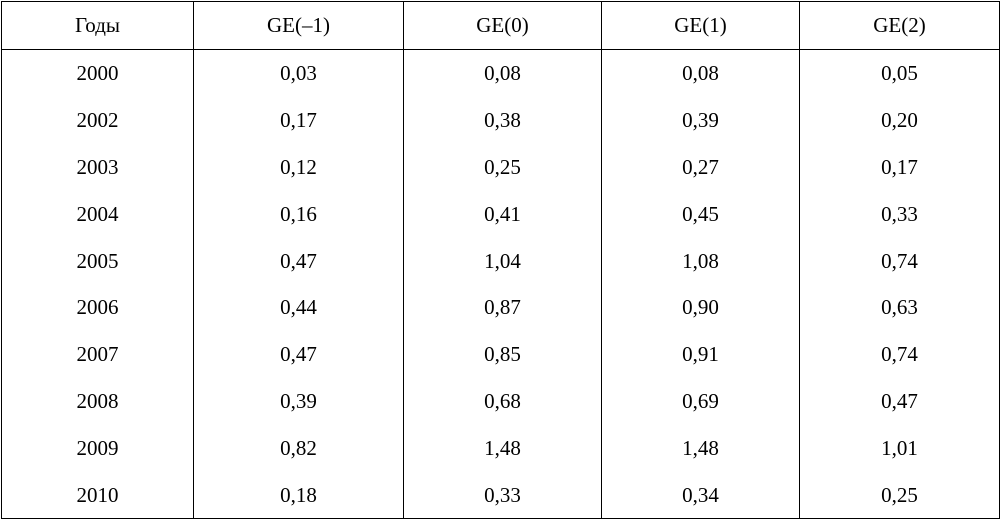  I want to click on table-header: Годы GE(–1) GE(0) GE(1) GE(2), so click(500, 25).